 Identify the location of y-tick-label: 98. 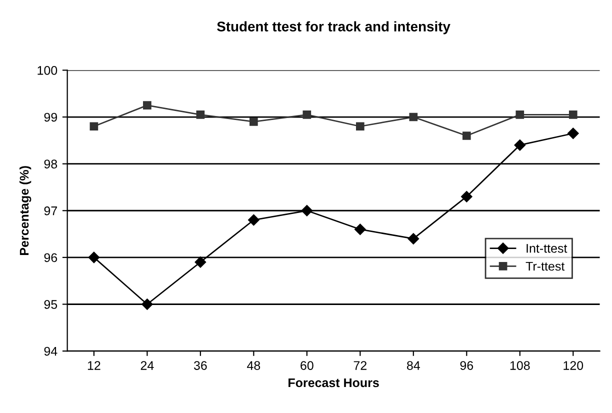
(51, 164).